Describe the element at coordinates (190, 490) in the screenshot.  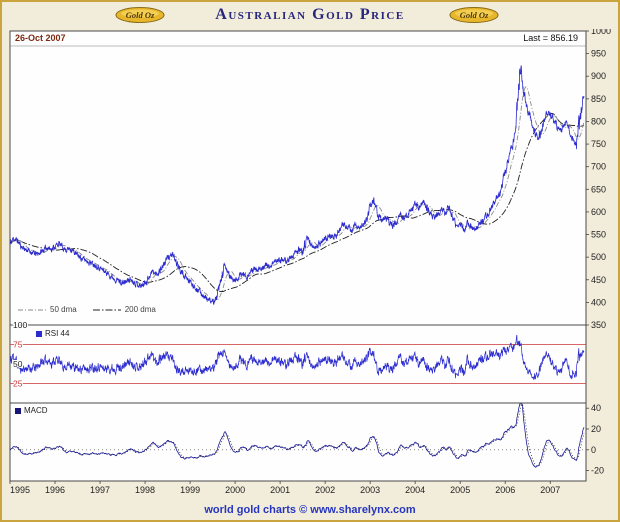
I see `year-label: 1999` at that location.